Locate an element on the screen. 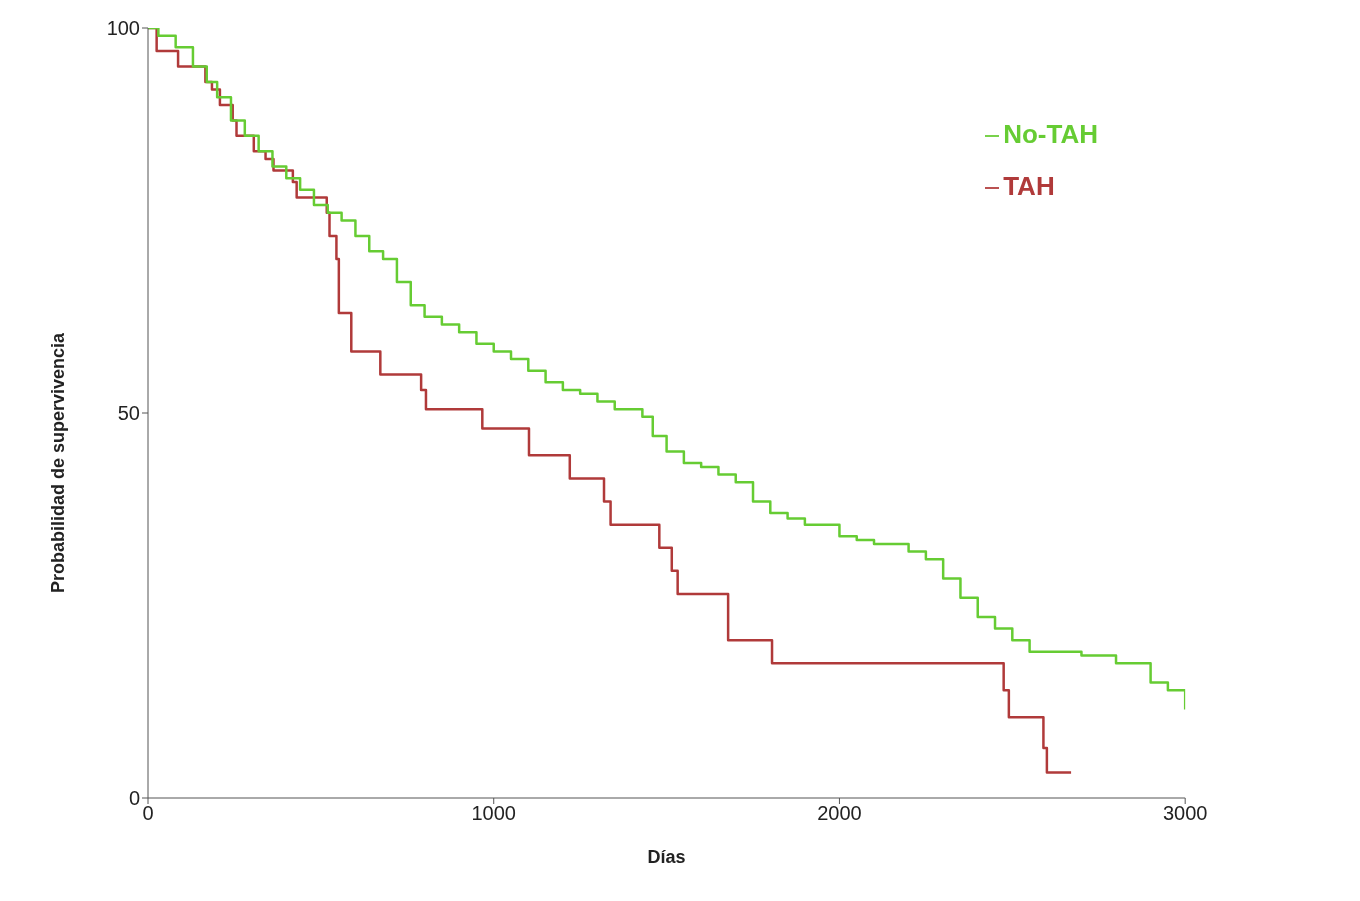  x-tick-label: 3000 is located at coordinates (1185, 813).